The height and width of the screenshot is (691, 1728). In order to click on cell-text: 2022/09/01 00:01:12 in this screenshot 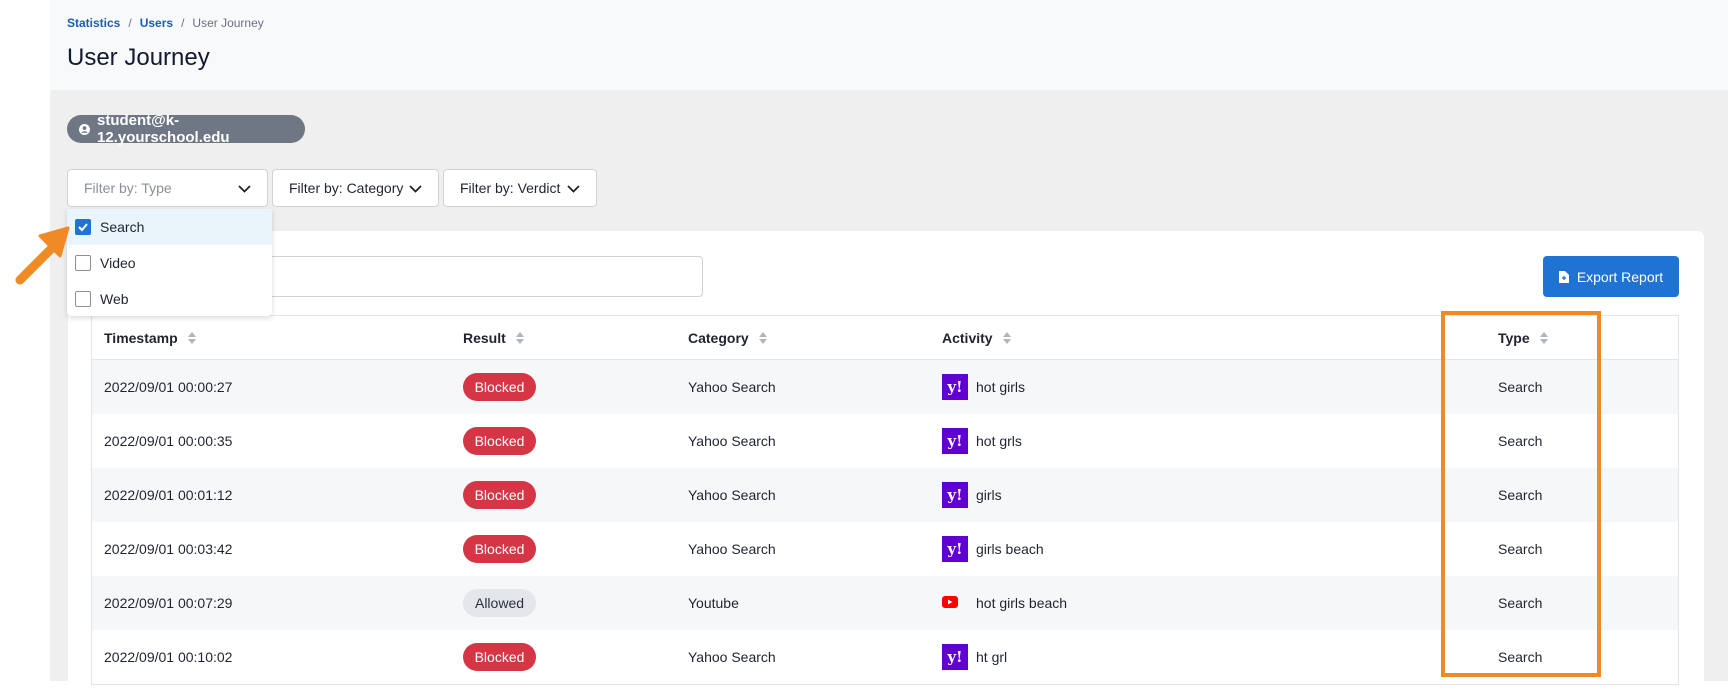, I will do `click(168, 495)`.